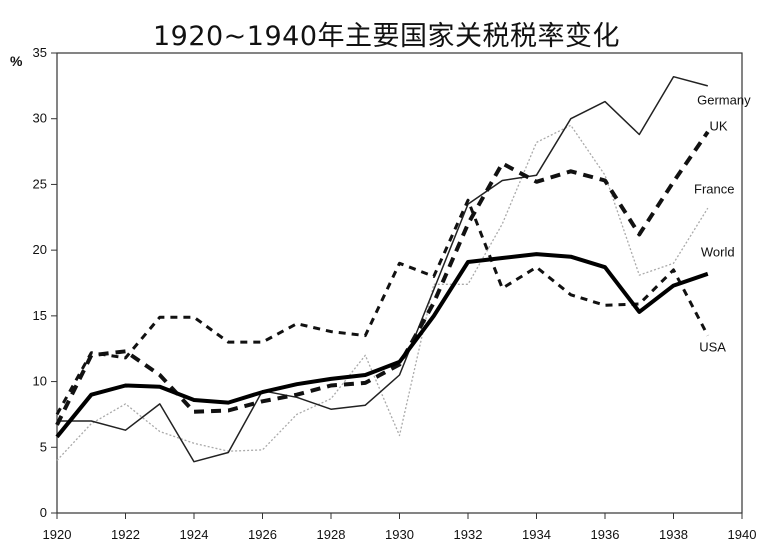 The height and width of the screenshot is (558, 773). What do you see at coordinates (722, 223) in the screenshot?
I see `series-labels: Germany UK France World USA` at bounding box center [722, 223].